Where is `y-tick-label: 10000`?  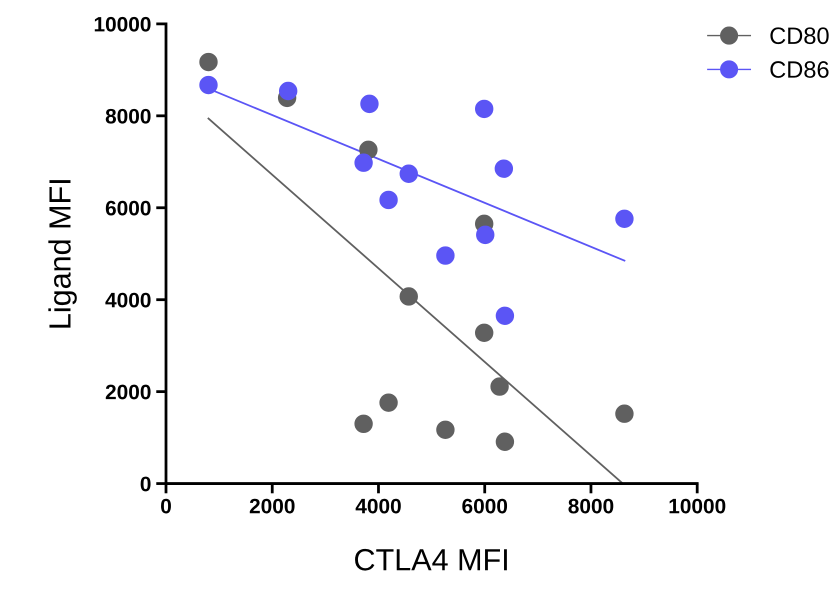 y-tick-label: 10000 is located at coordinates (122, 24).